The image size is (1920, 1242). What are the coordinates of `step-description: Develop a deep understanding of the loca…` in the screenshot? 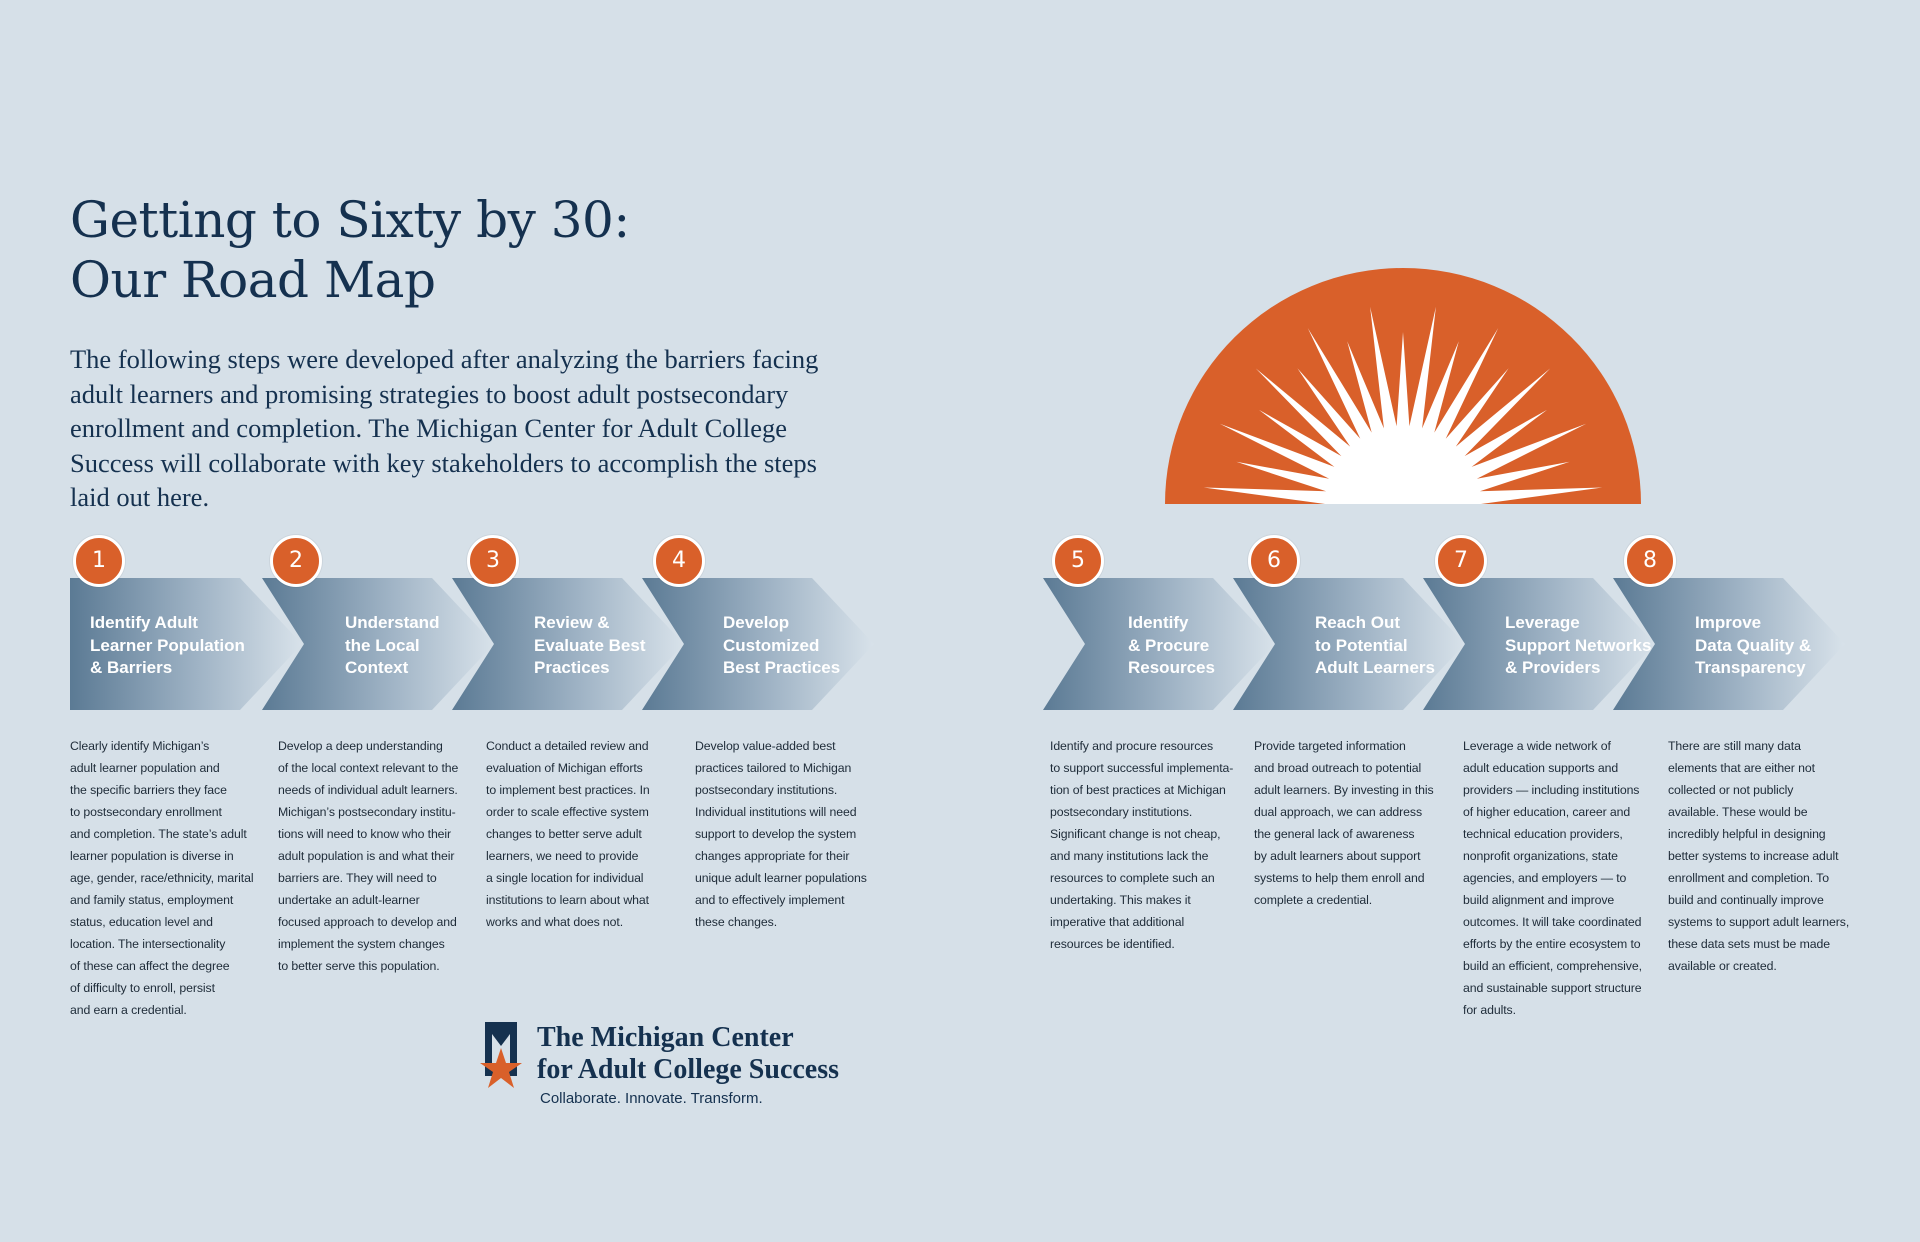 It's located at (368, 856).